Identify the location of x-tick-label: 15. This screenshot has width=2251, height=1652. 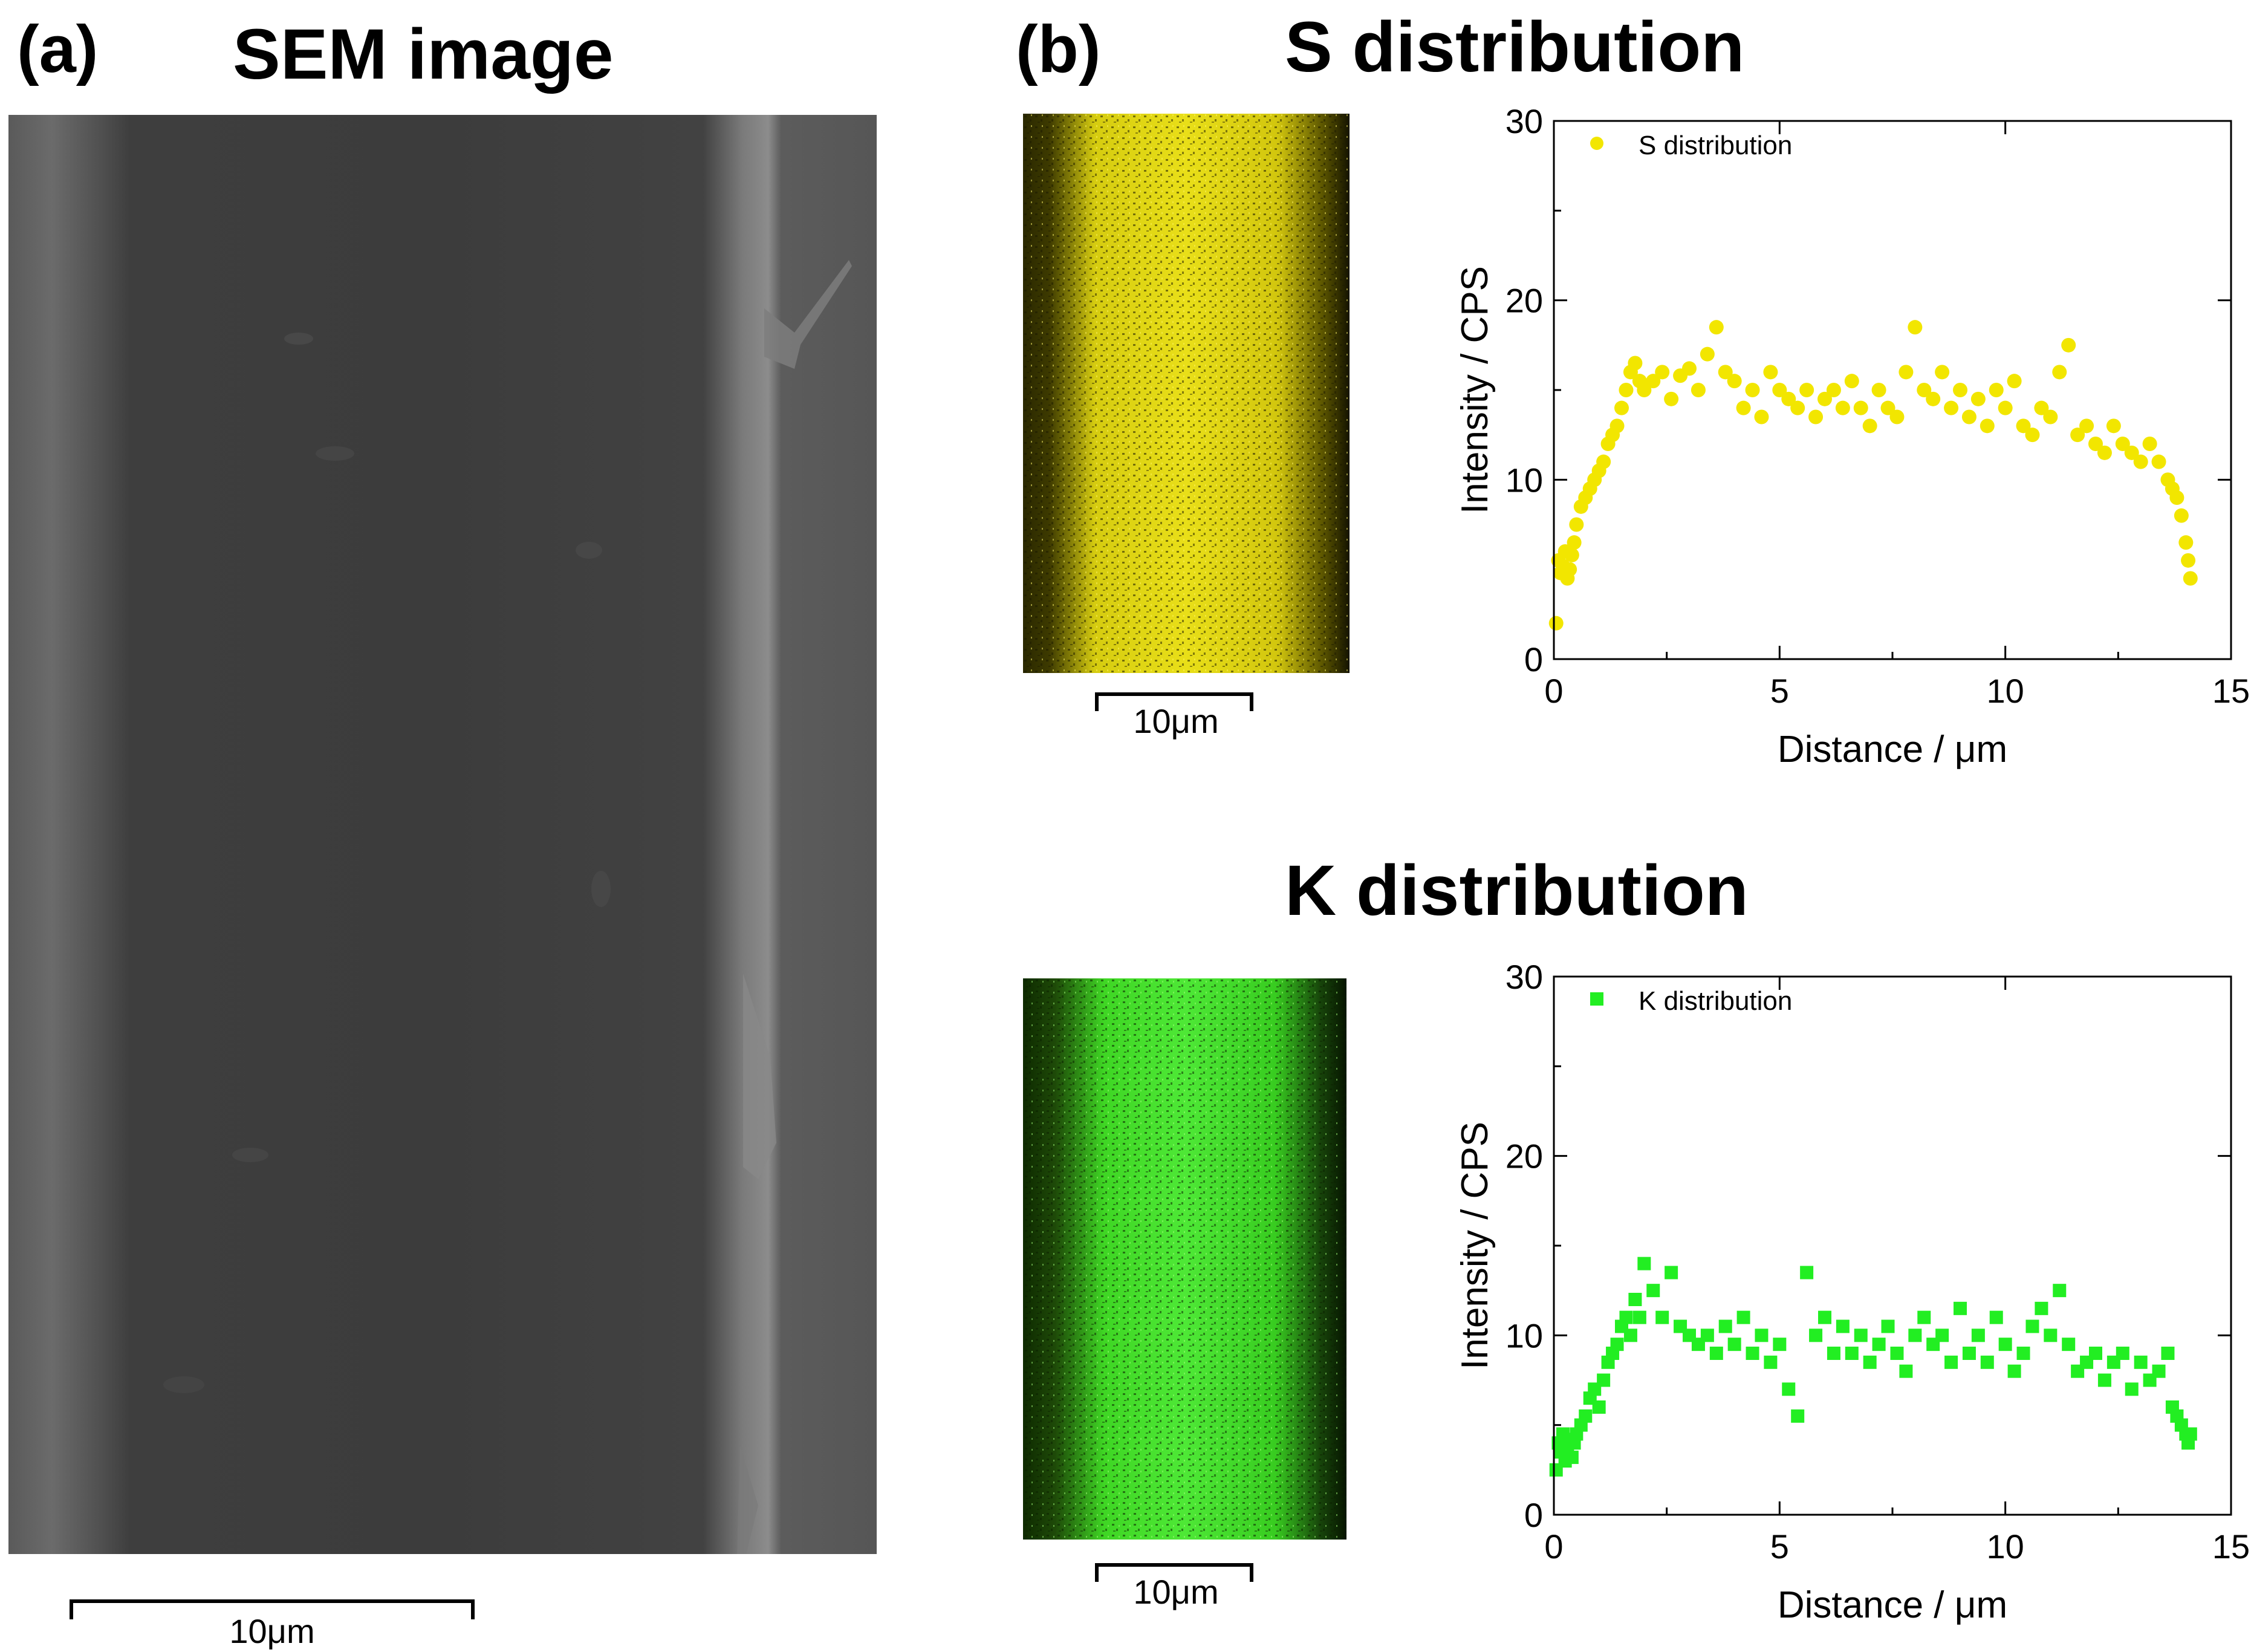
(2230, 691).